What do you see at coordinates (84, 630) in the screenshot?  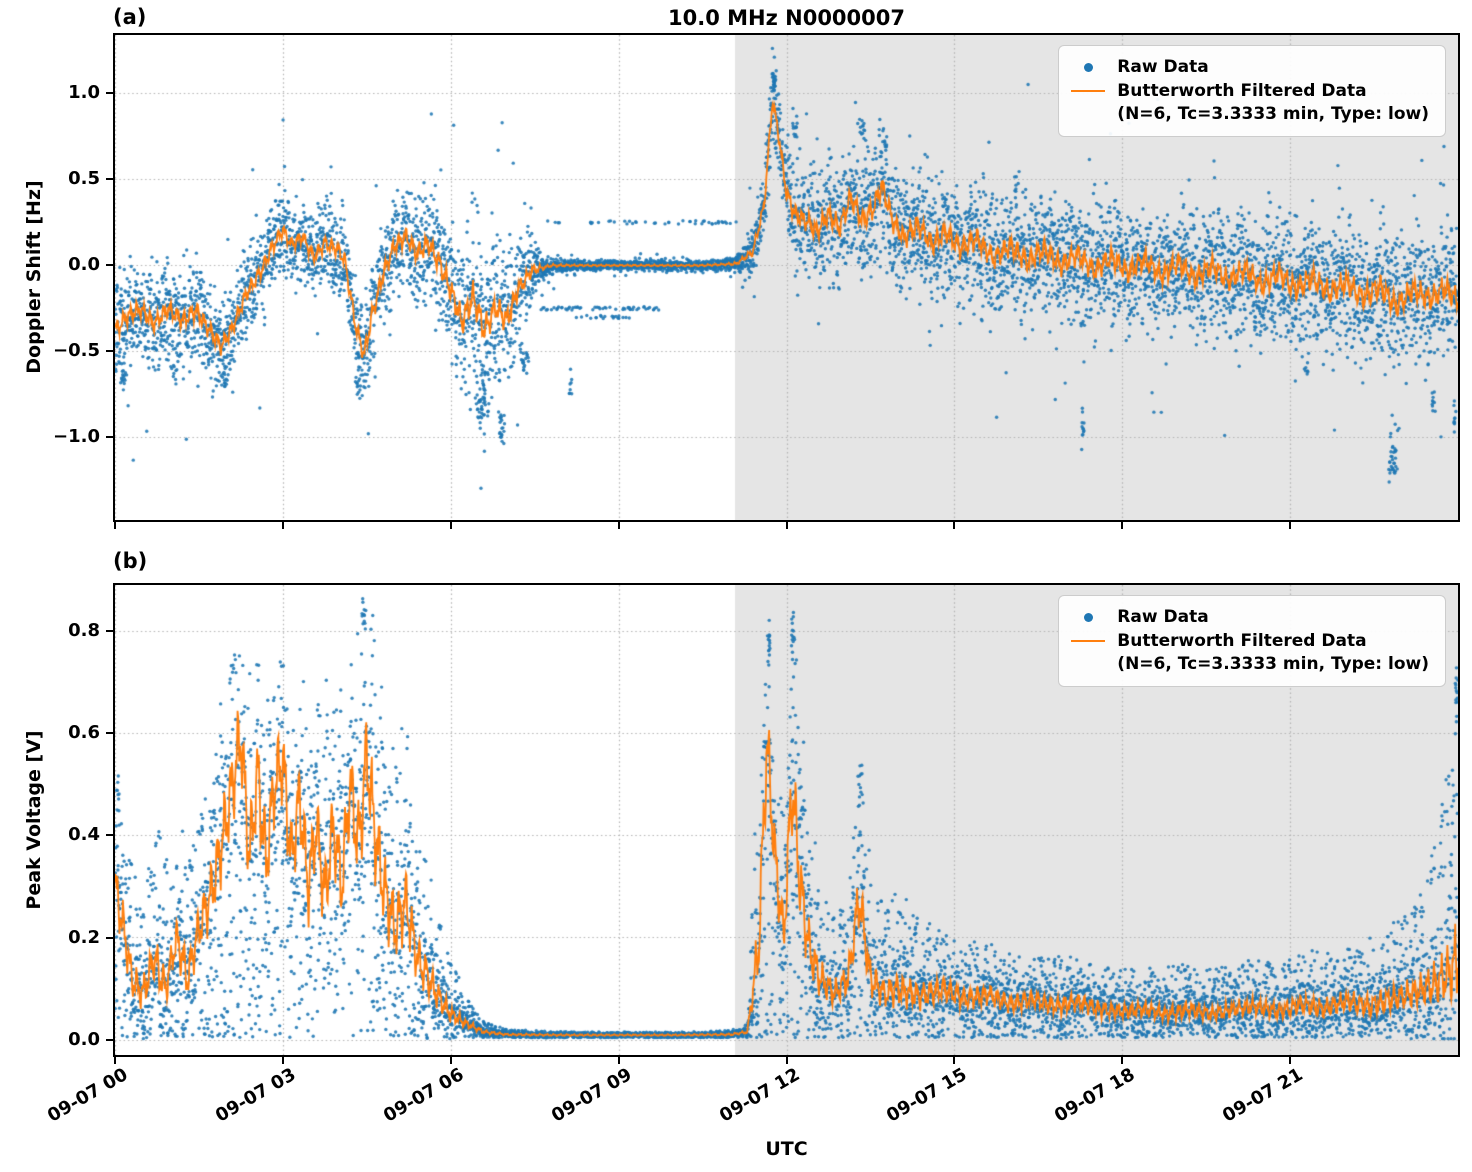 I see `y-tick-label: 0.8` at bounding box center [84, 630].